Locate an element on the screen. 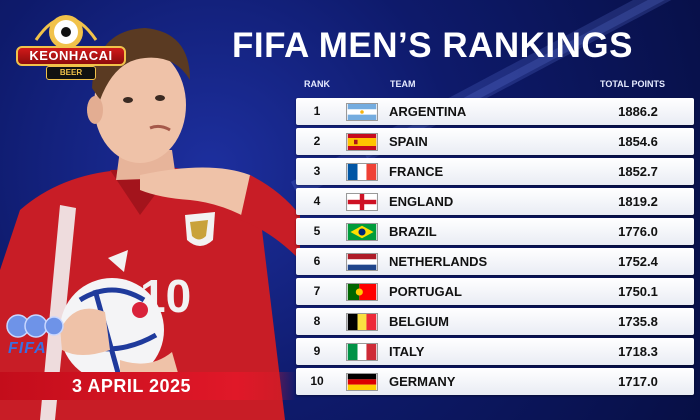  argentina-flag-icon is located at coordinates (362, 112).